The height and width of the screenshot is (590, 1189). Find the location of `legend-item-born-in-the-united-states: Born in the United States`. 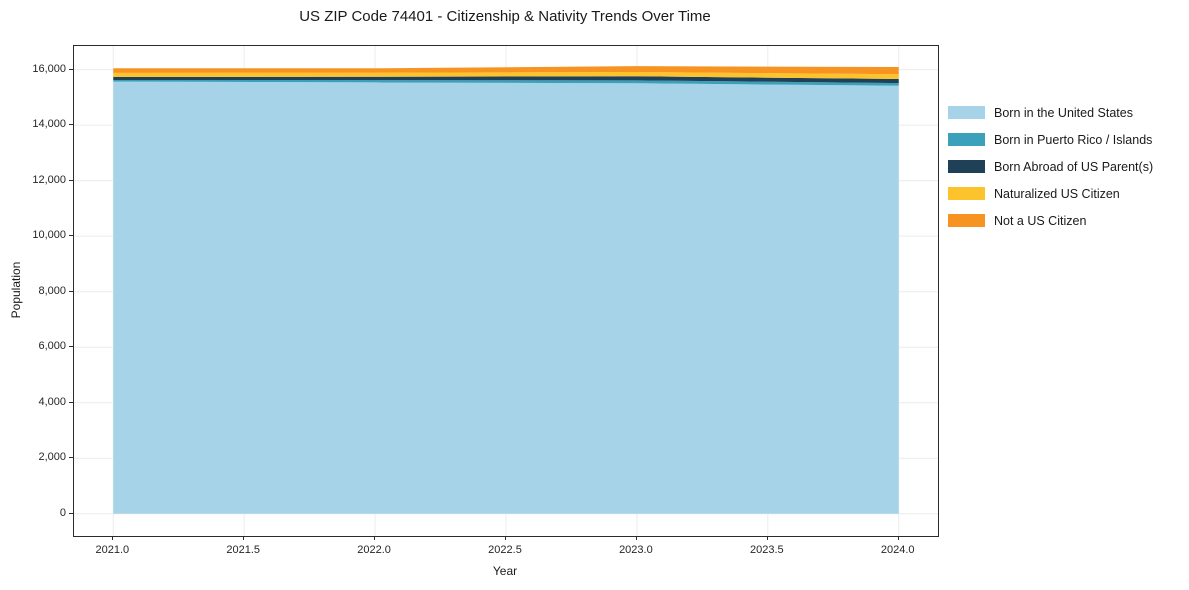

legend-item-born-in-the-united-states: Born in the United States is located at coordinates (1050, 112).